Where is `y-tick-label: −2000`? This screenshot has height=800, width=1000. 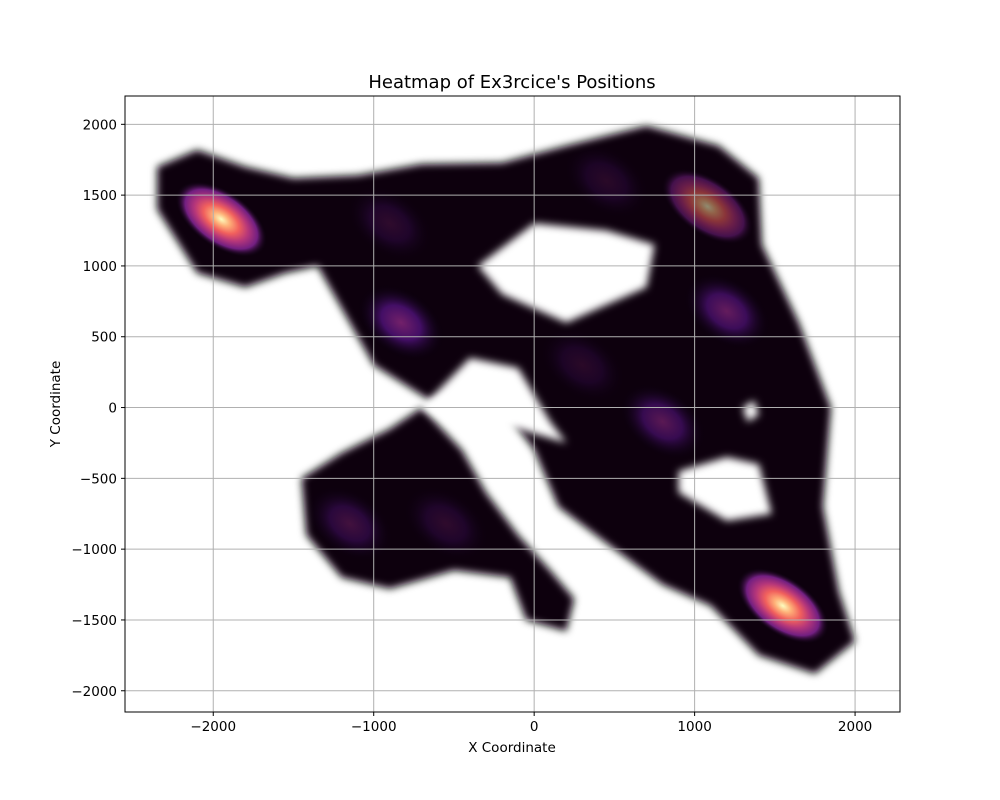 y-tick-label: −2000 is located at coordinates (94, 692).